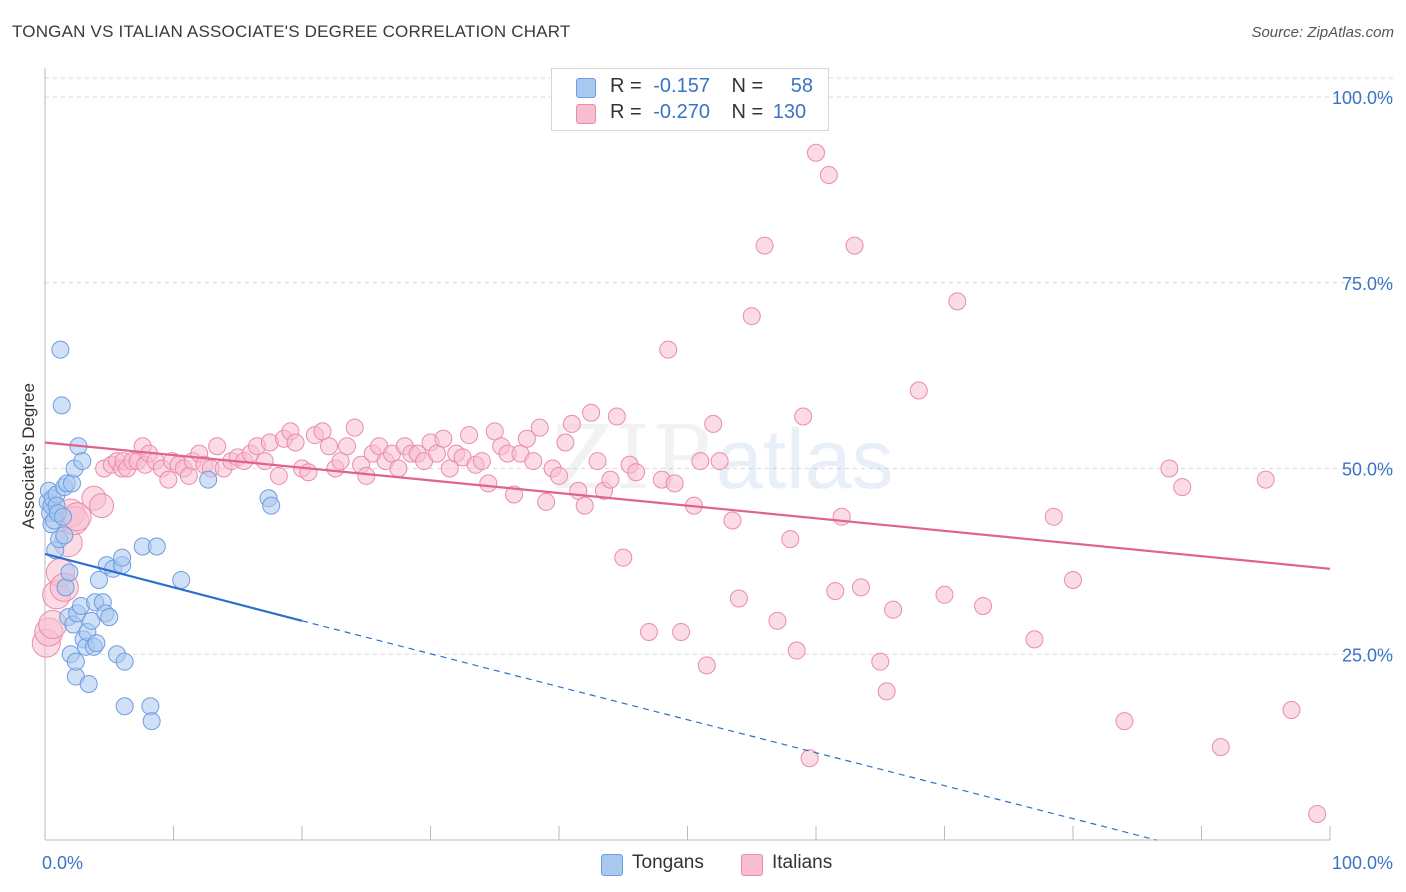 This screenshot has width=1406, height=892. I want to click on italians-swatch, so click(586, 114).